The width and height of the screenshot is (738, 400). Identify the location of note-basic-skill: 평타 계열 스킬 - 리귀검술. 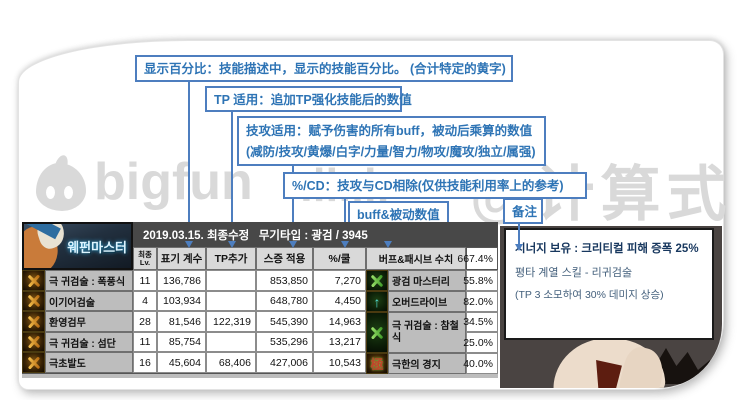
(574, 273).